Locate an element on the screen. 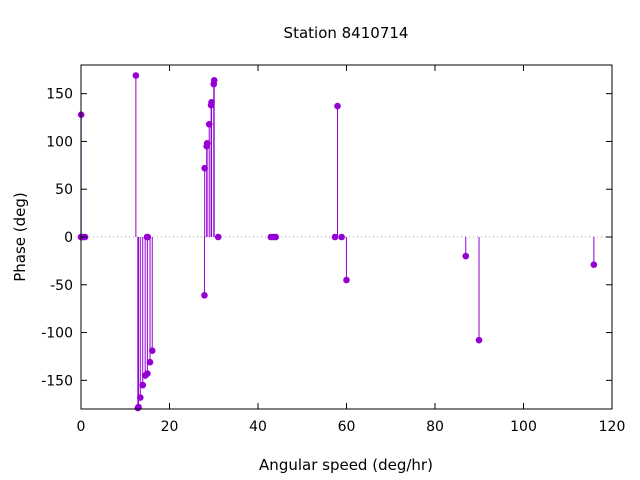  y-tick-label: 150 is located at coordinates (59, 95).